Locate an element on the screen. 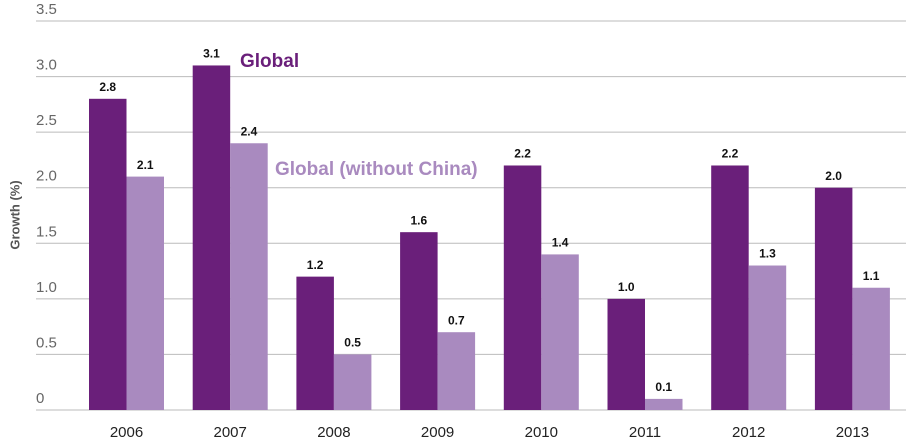 The image size is (906, 441). value-label: 2.8 is located at coordinates (107, 87).